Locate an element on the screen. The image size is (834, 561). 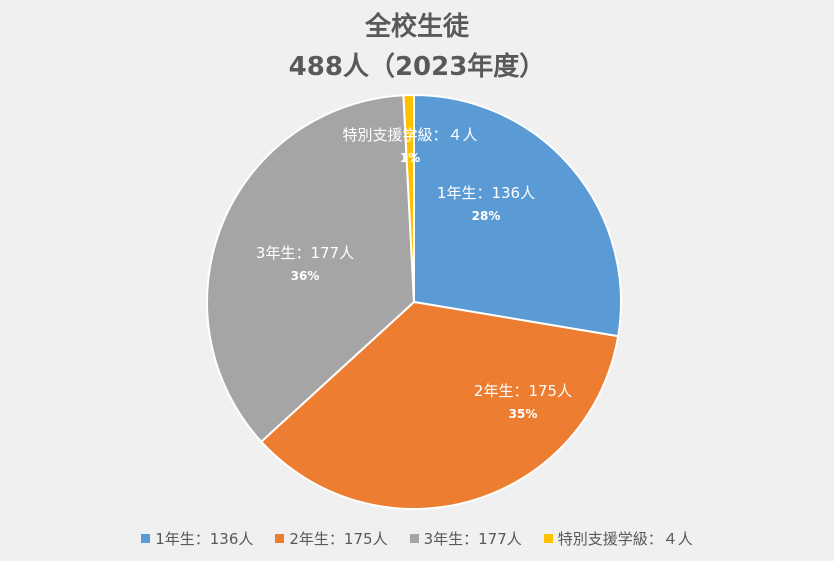
legend-item-3: 3年生：177人 is located at coordinates (465, 538).